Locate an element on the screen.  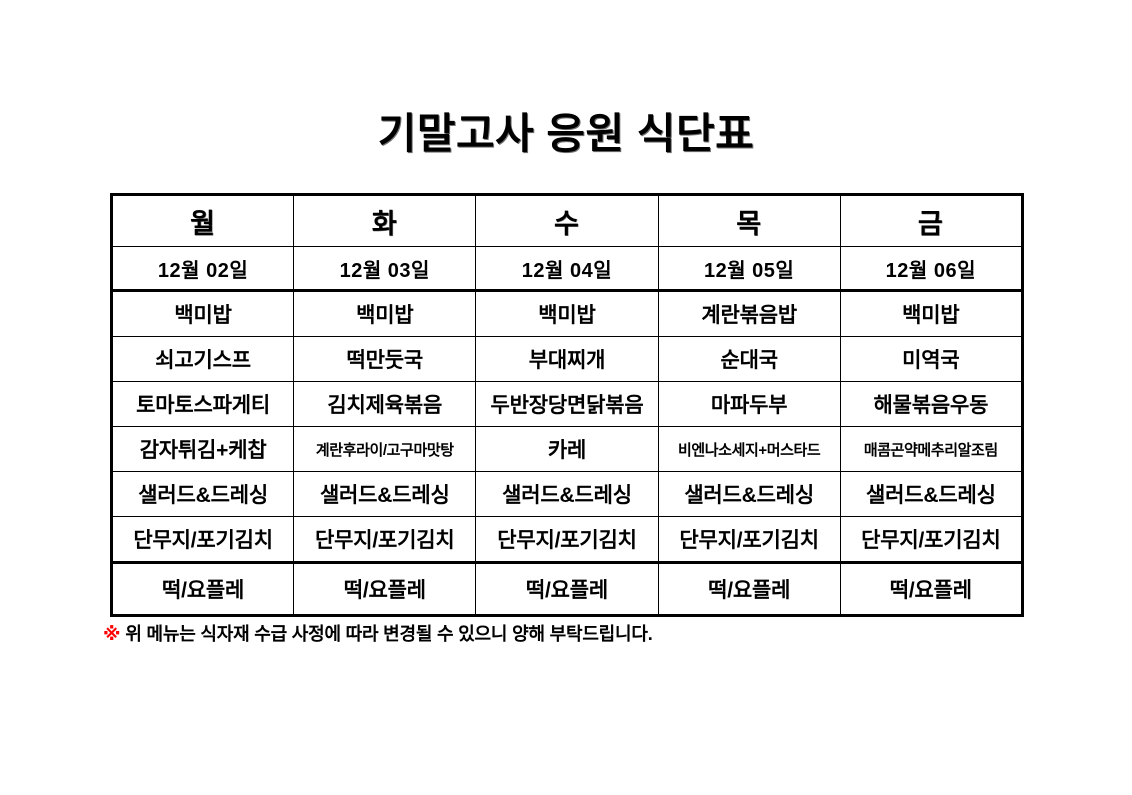
menu-row-soup: 쇠고기스프 떡만둣국 부대찌개 순대국 미역국 is located at coordinates (566, 359).